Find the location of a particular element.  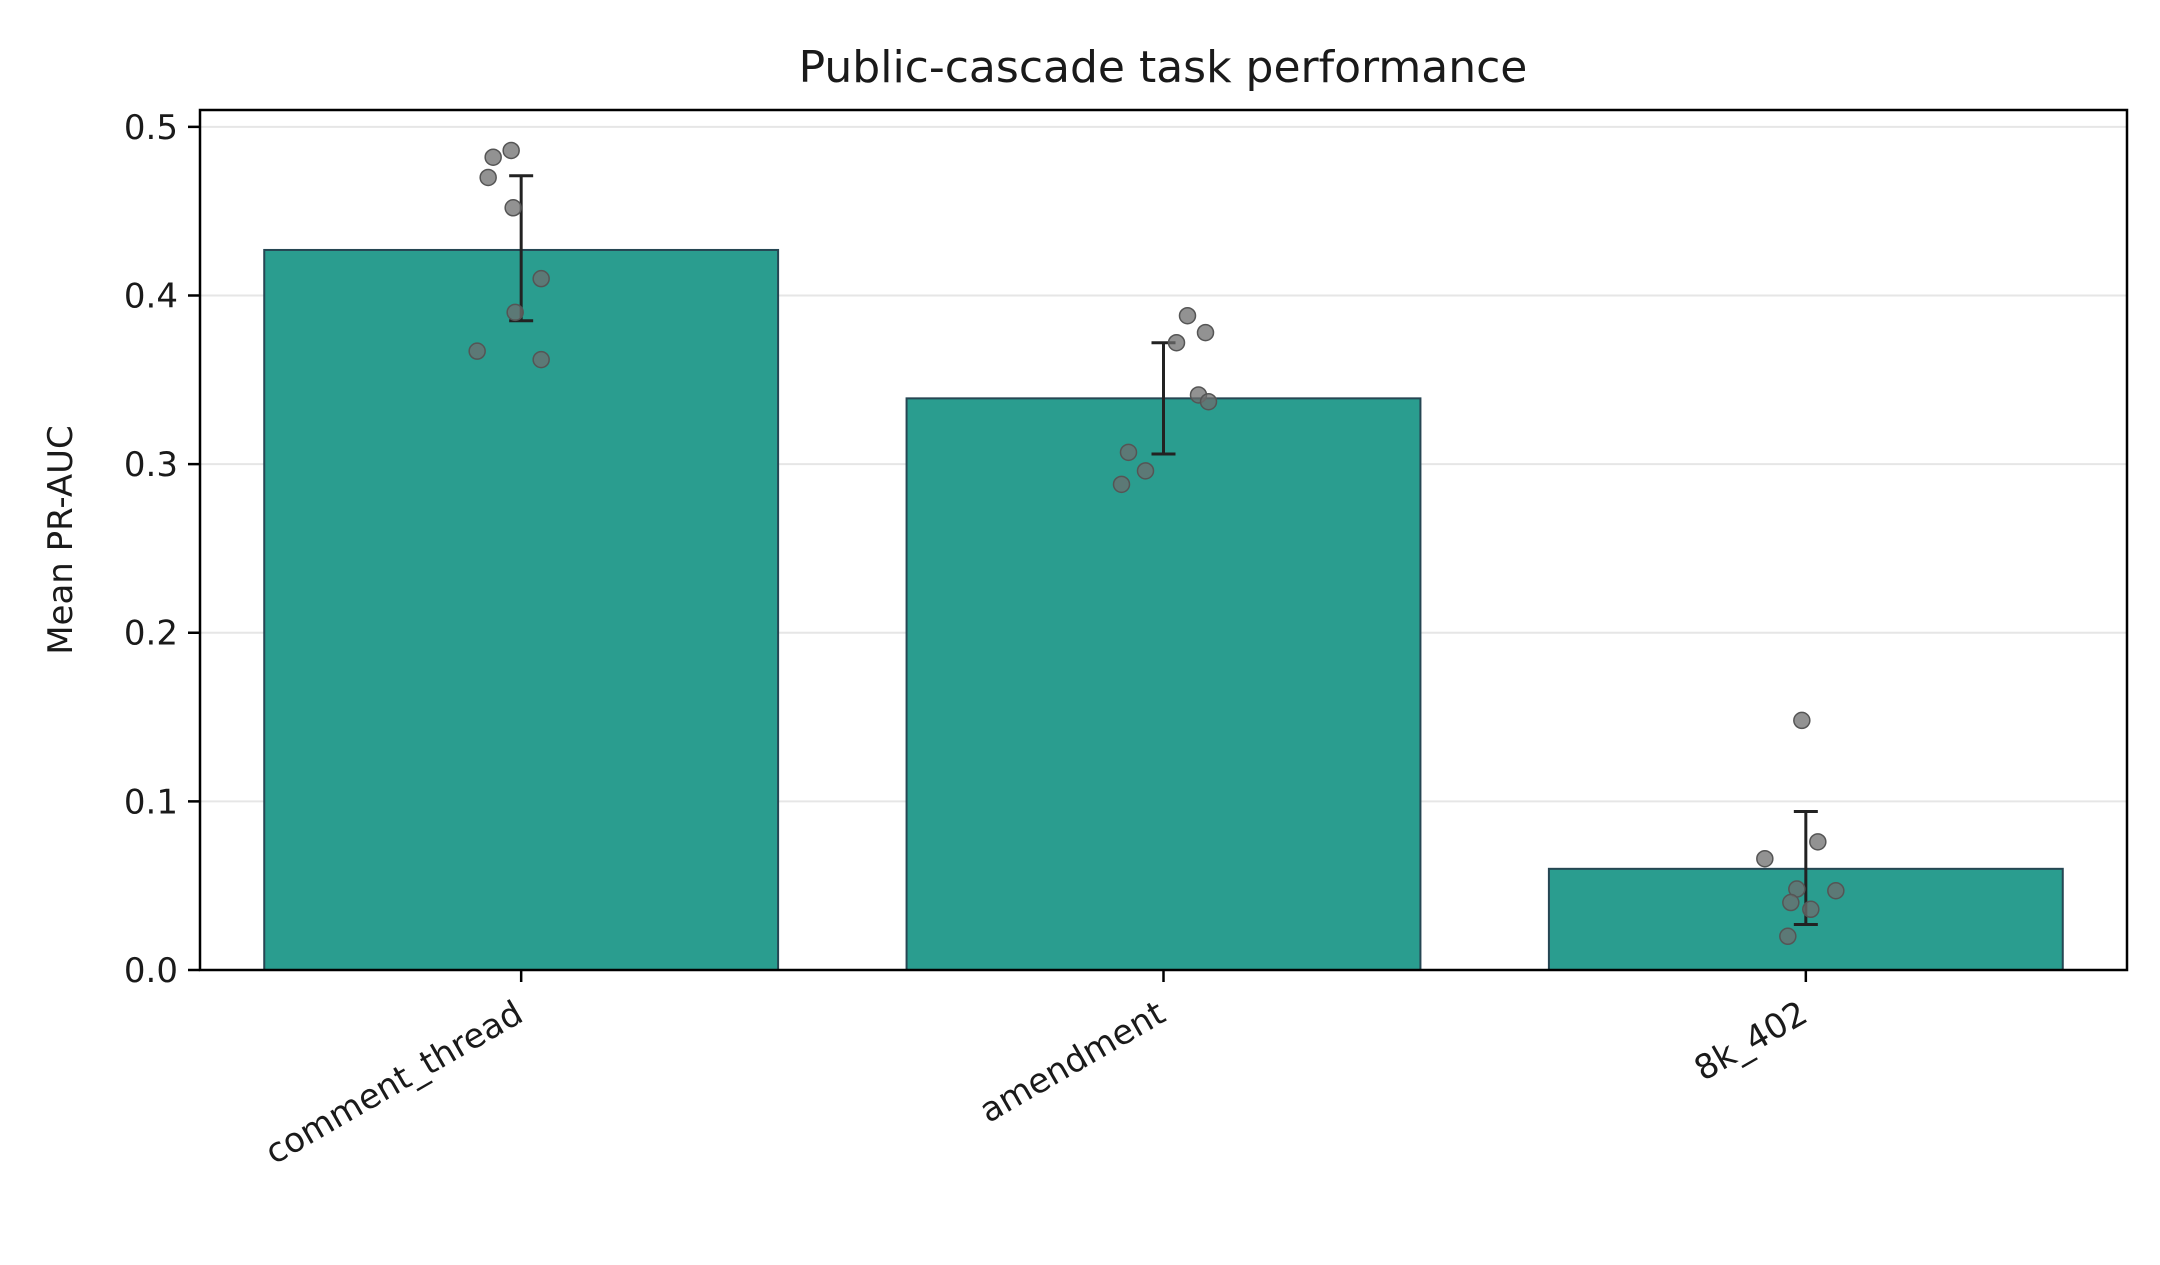

y-tick-label: 0.0 is located at coordinates (151, 971).